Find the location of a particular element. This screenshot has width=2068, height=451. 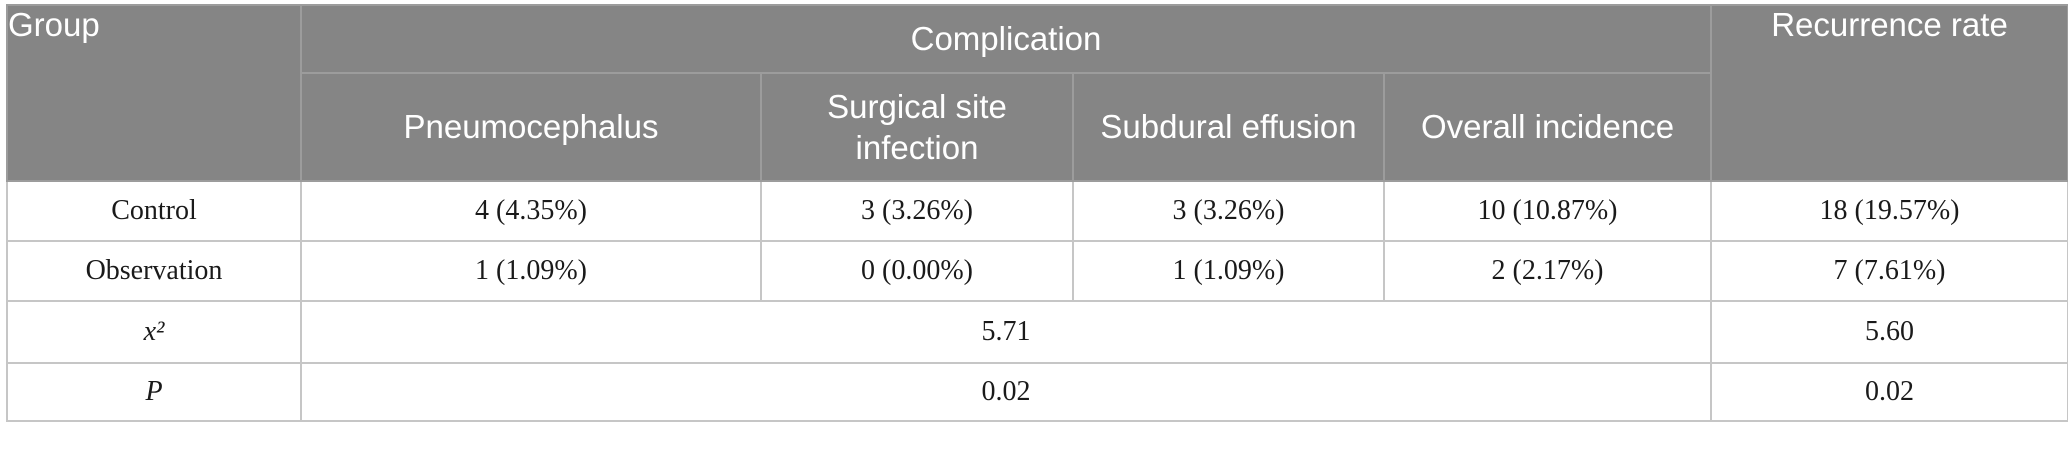

cell-control-recurrence-rate: 18 (19.57%) is located at coordinates (1889, 211).